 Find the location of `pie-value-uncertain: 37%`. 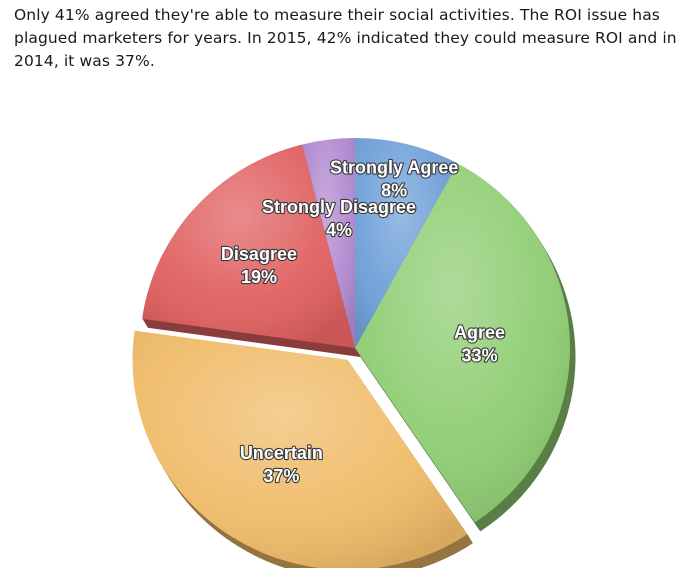

pie-value-uncertain: 37% is located at coordinates (281, 476).